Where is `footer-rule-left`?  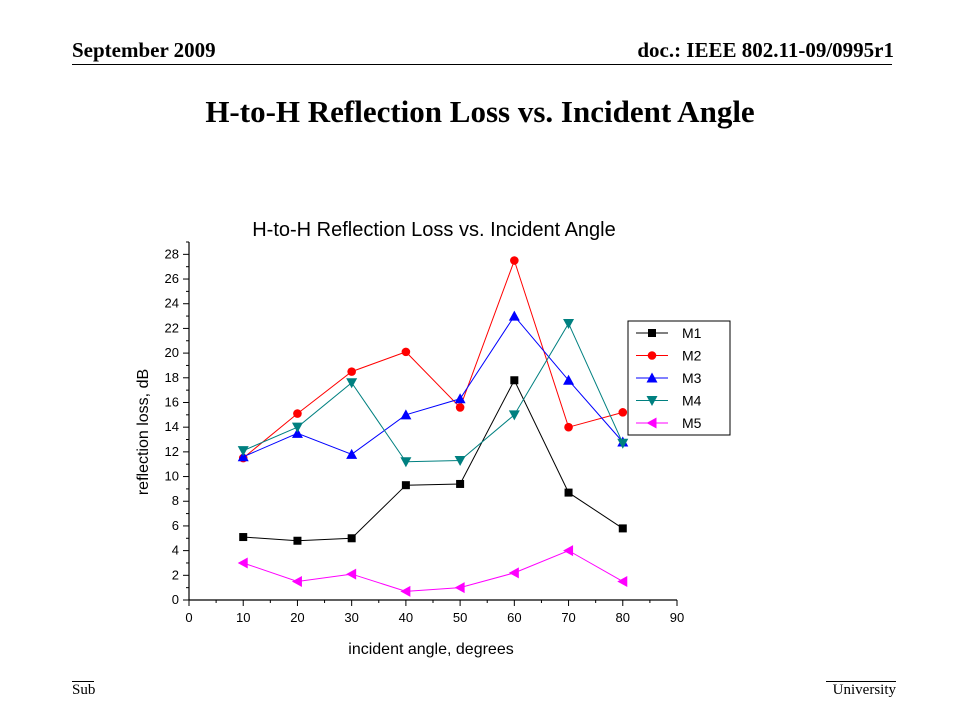 footer-rule-left is located at coordinates (83, 681).